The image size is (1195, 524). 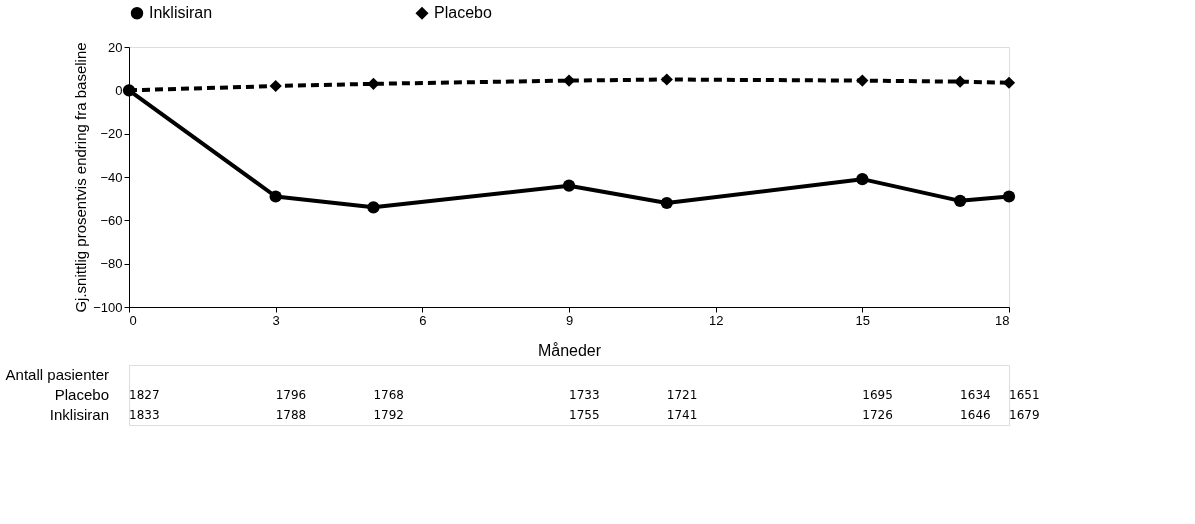 I want to click on text: 1651, so click(x=1024, y=395).